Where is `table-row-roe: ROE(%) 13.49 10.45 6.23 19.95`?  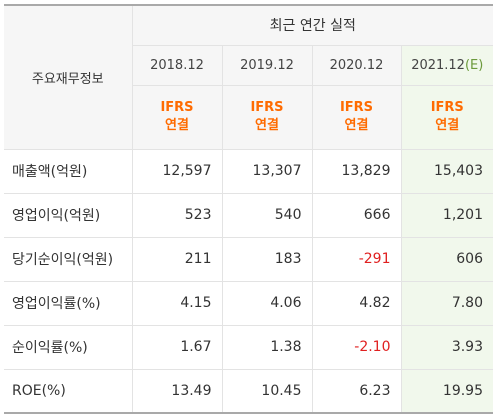 table-row-roe: ROE(%) 13.49 10.45 6.23 19.95 is located at coordinates (248, 391).